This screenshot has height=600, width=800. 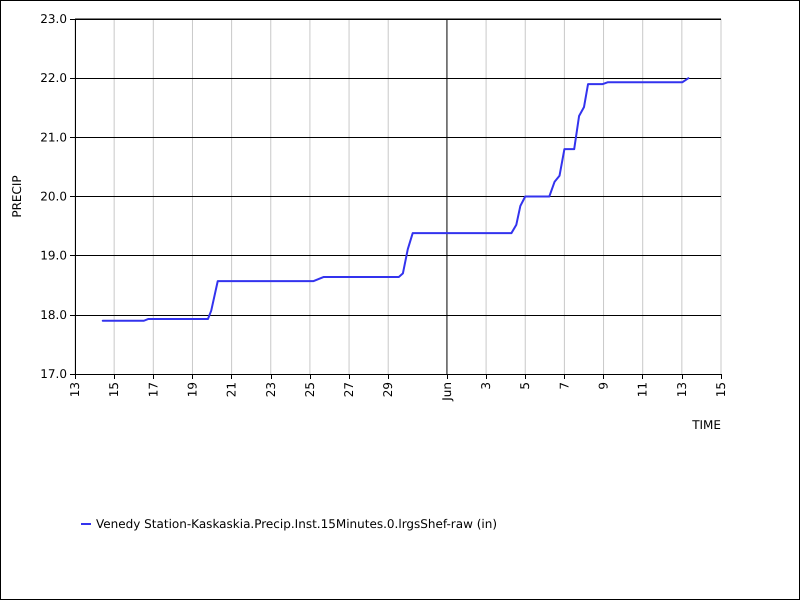 I want to click on x-tick-label: 17, so click(x=153, y=390).